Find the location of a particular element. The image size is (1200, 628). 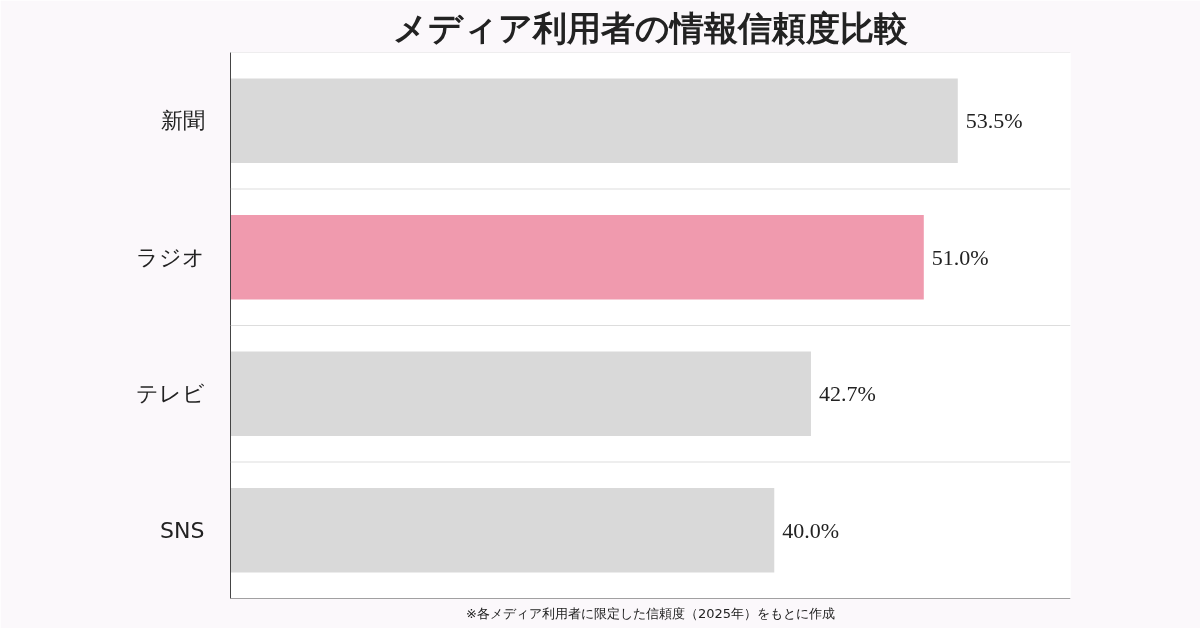

data-label: 40.0% is located at coordinates (811, 530).